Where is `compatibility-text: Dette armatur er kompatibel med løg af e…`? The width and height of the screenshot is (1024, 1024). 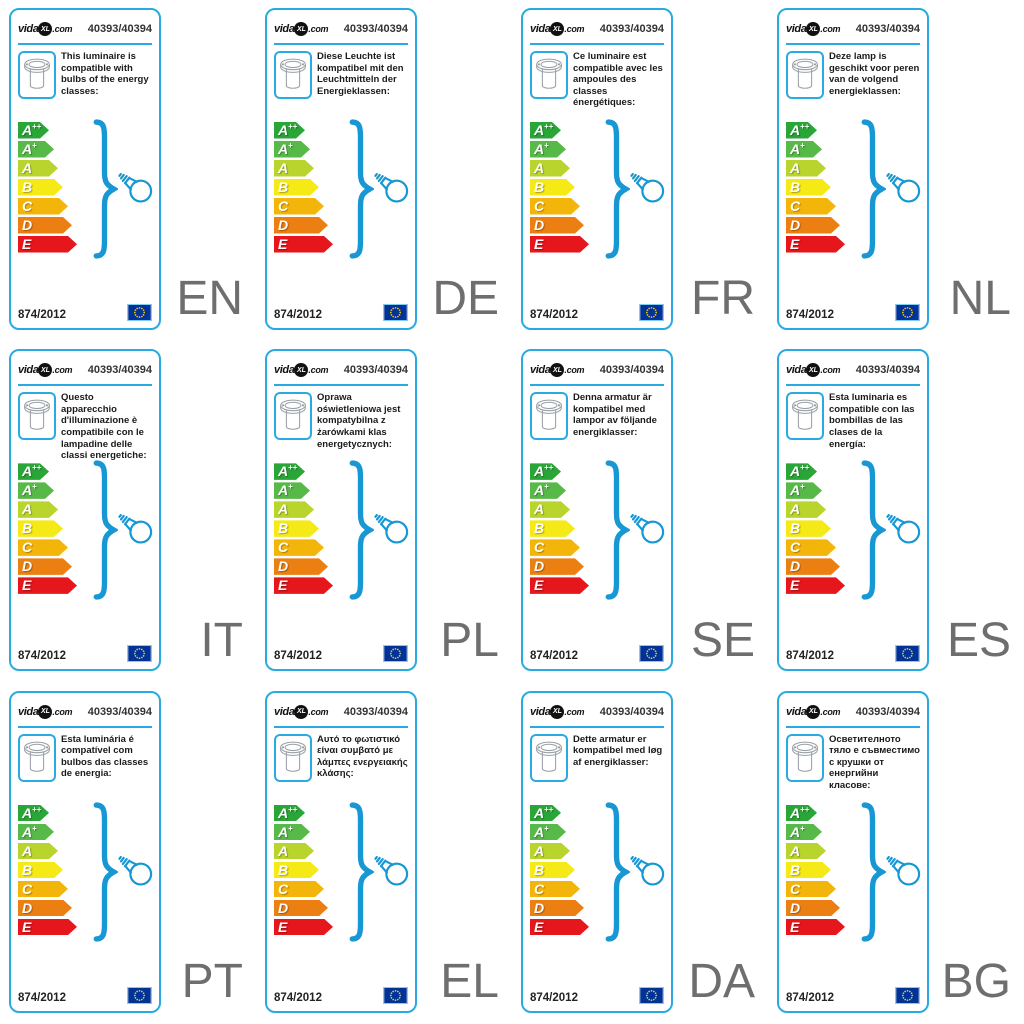 compatibility-text: Dette armatur er kompatibel med løg af e… is located at coordinates (618, 750).